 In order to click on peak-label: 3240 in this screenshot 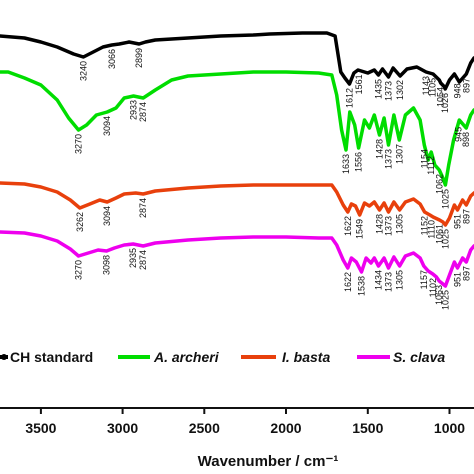, I will do `click(83, 71)`.